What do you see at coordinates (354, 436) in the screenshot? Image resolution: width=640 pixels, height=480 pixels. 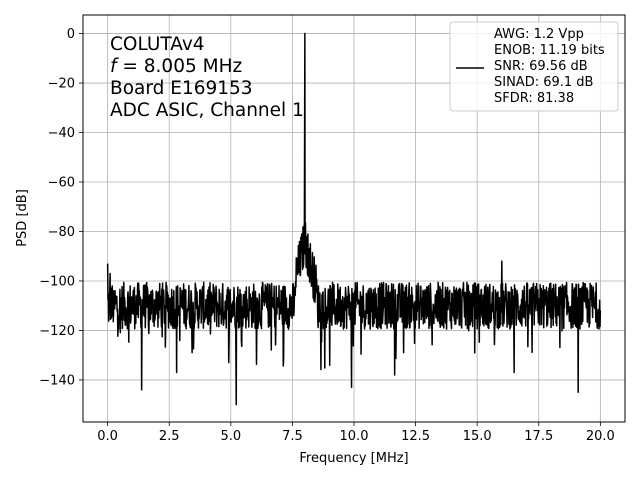 I see `x-tick-label: 10.0` at bounding box center [354, 436].